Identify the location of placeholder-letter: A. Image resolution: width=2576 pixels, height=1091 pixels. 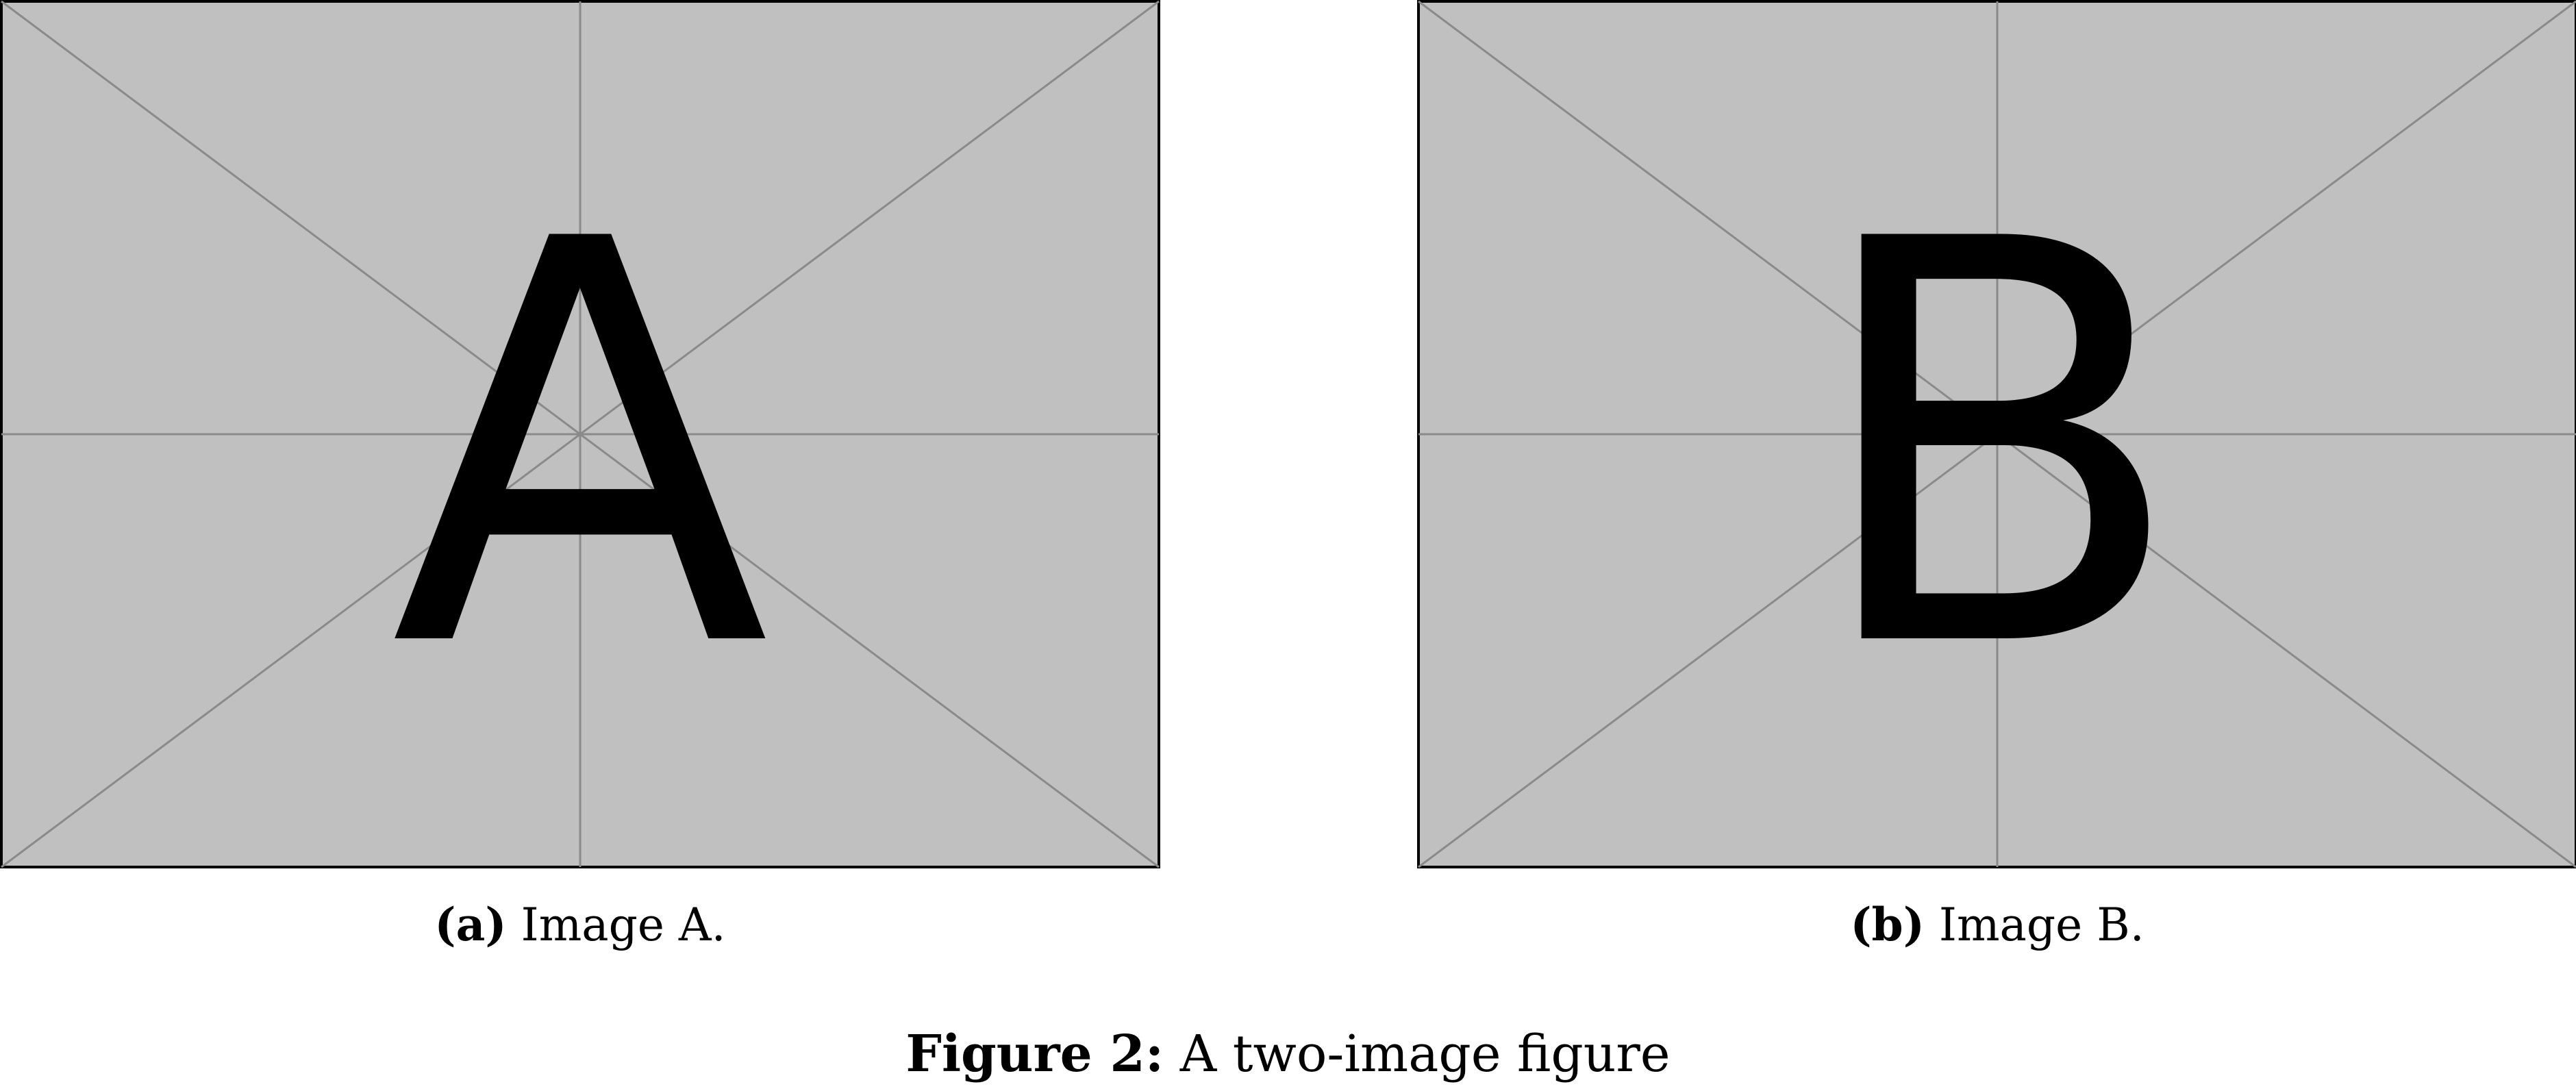
(581, 447).